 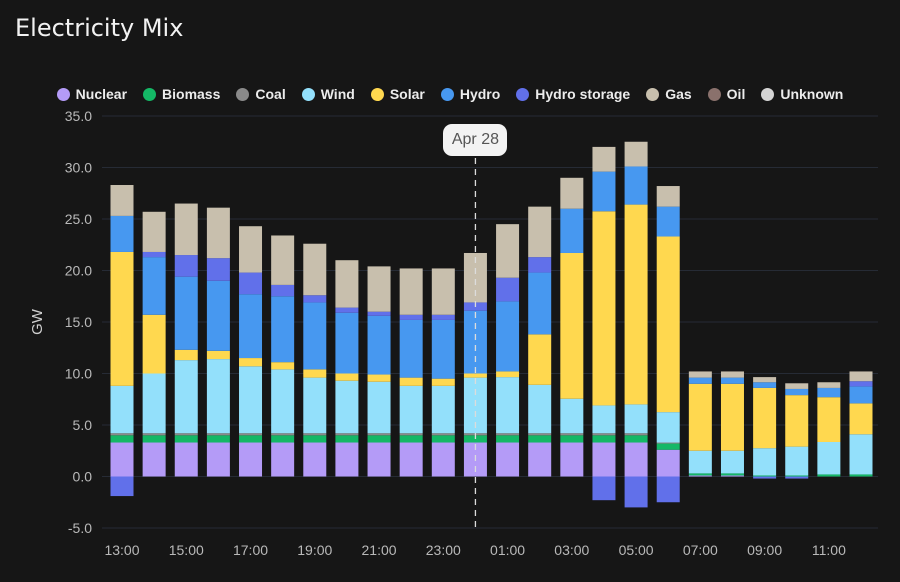 What do you see at coordinates (475, 140) in the screenshot?
I see `date-annotation: Apr 28` at bounding box center [475, 140].